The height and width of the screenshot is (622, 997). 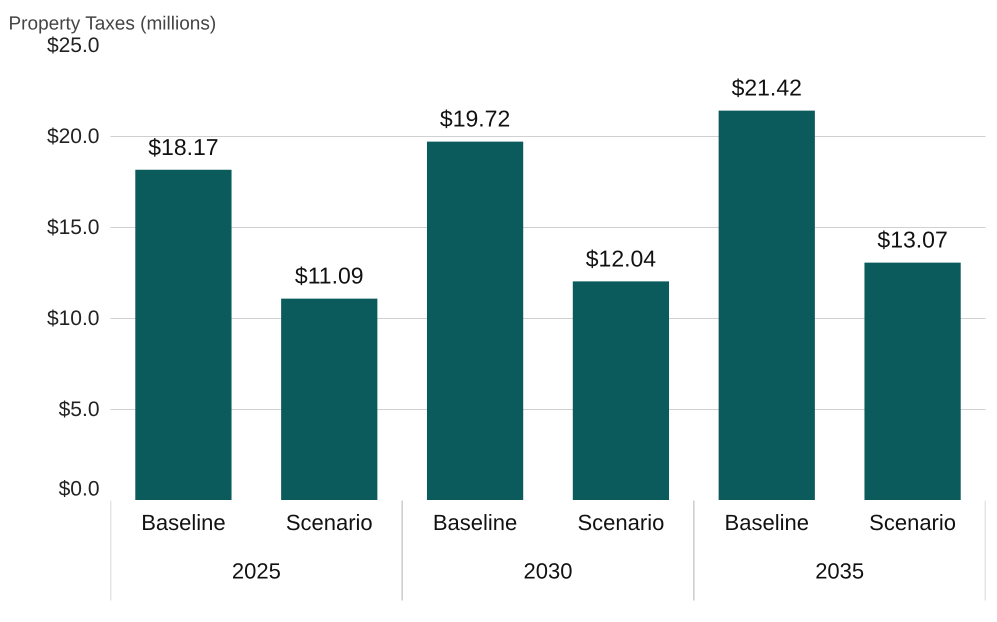 I want to click on data-label: $21.42, so click(x=767, y=87).